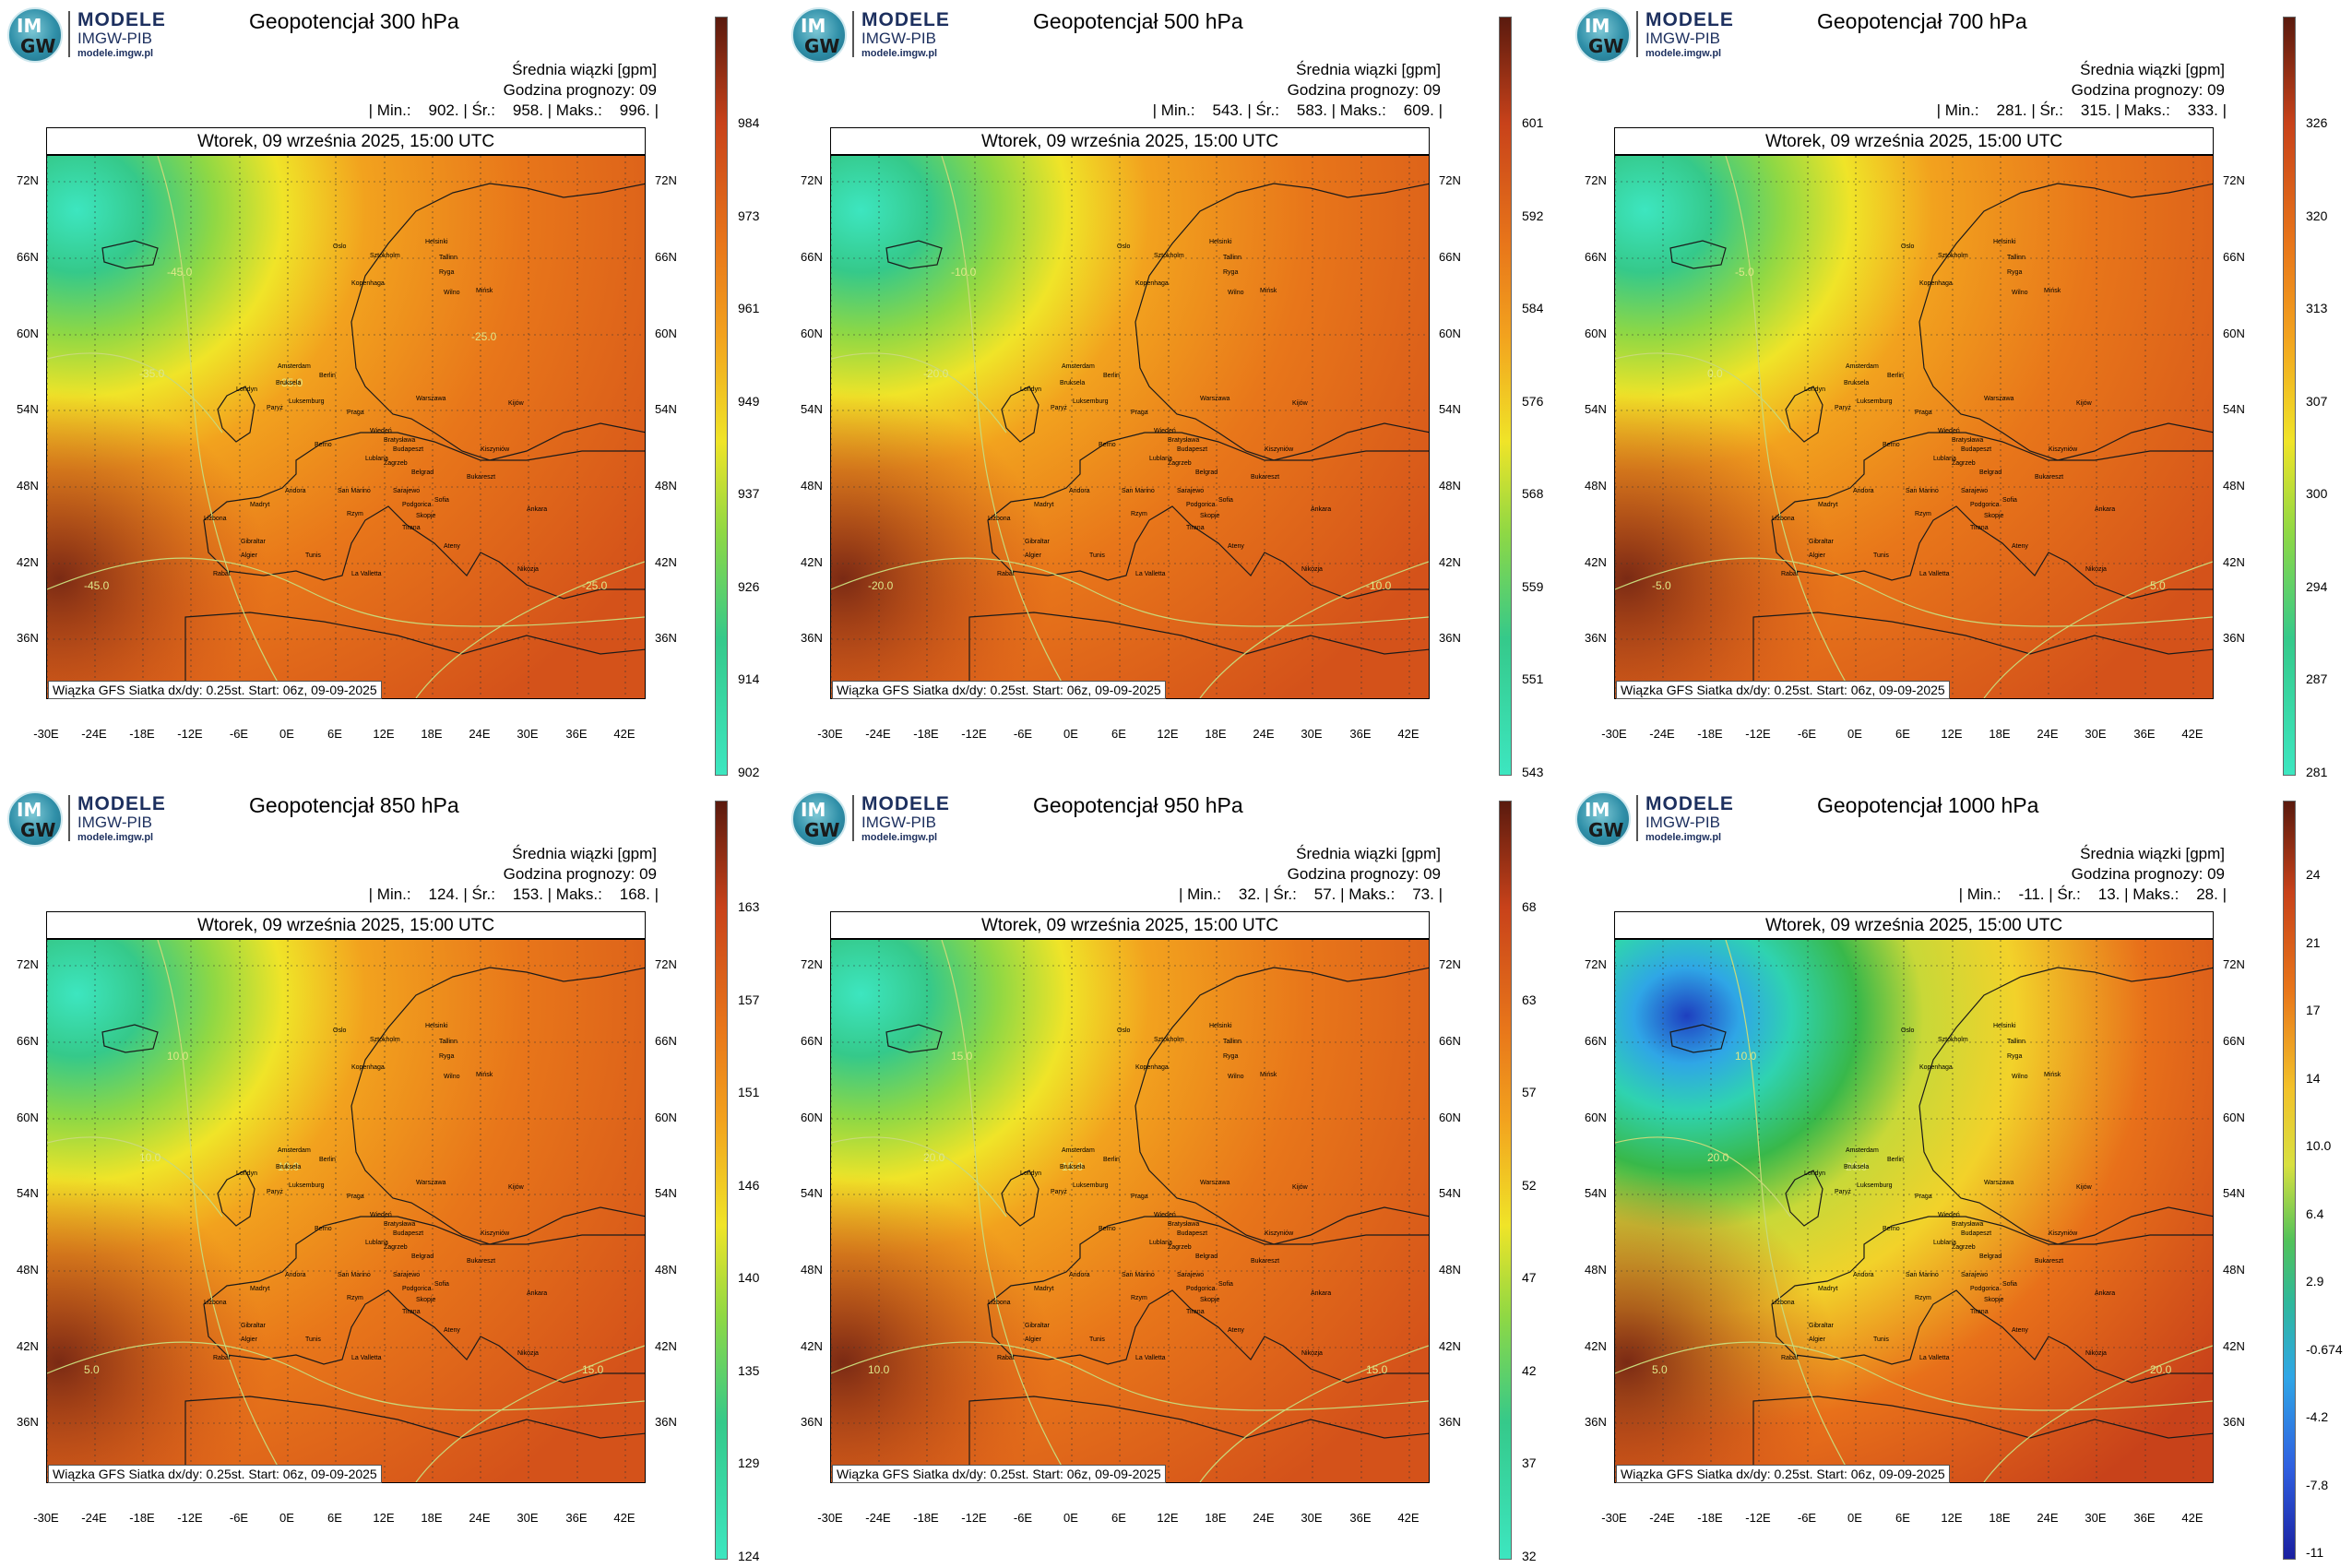 This screenshot has height=1568, width=2352. Describe the element at coordinates (1529, 906) in the screenshot. I see `colorbar-tick-label: 68` at that location.